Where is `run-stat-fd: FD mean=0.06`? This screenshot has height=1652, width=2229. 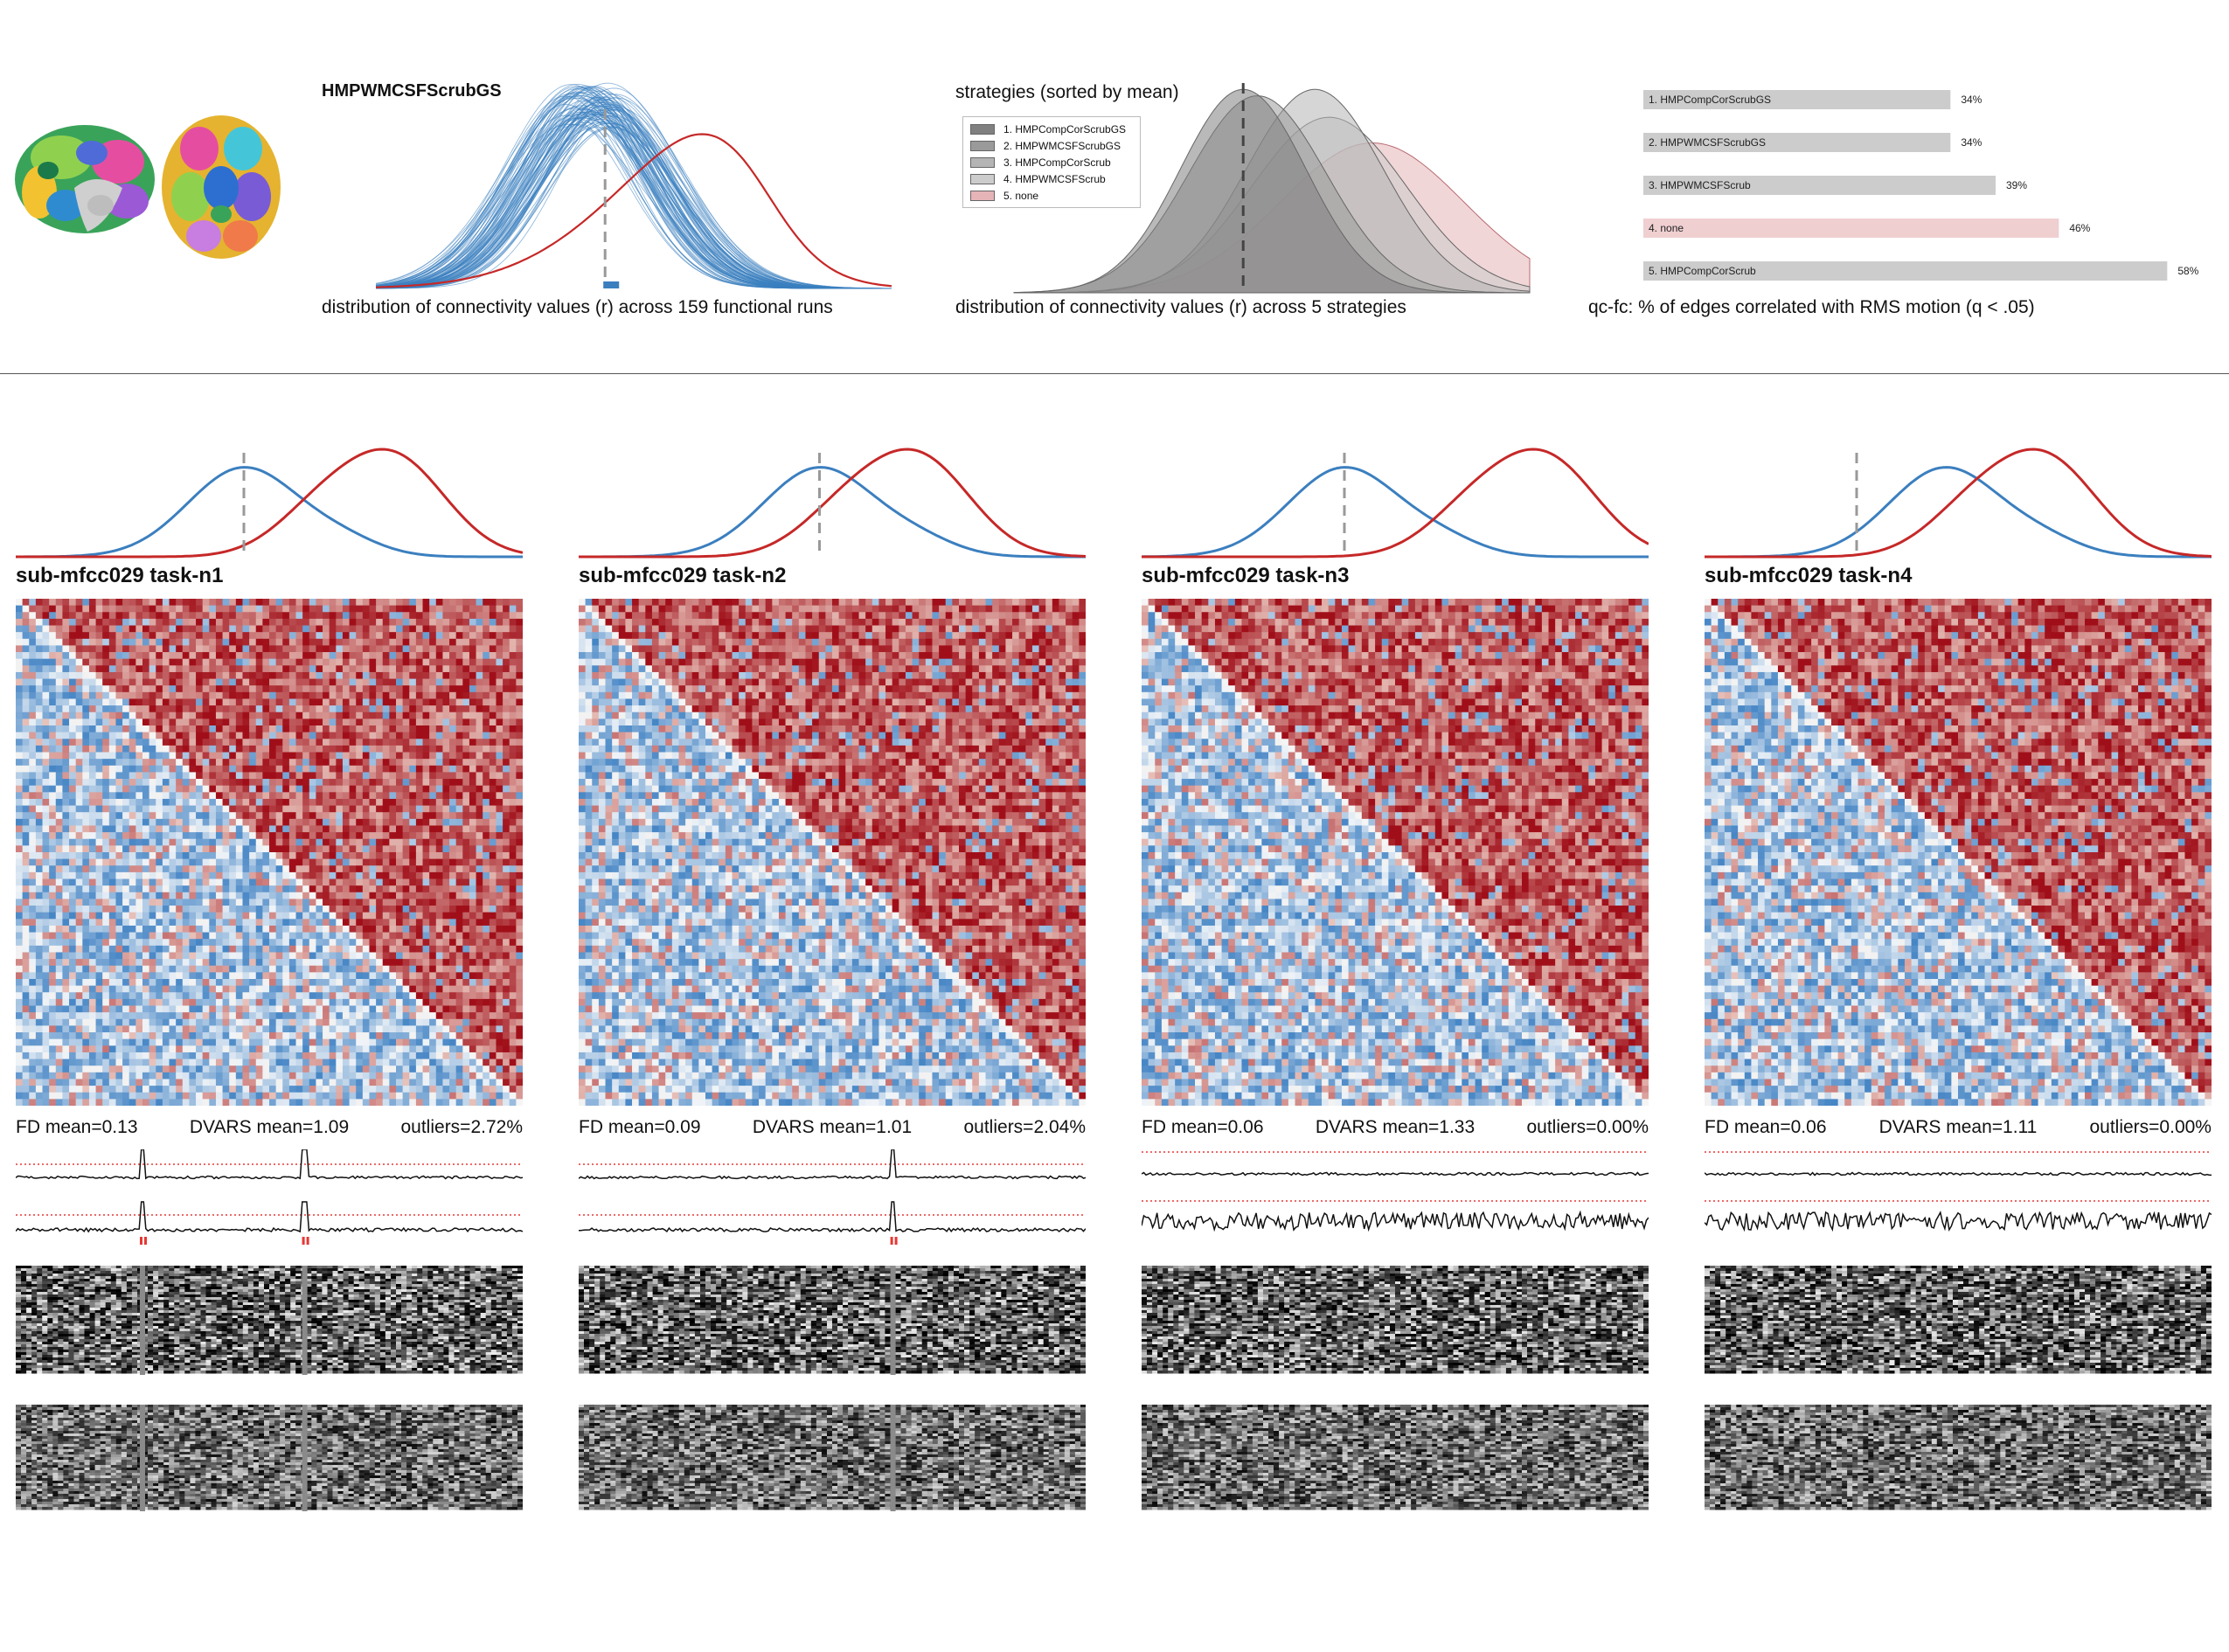 run-stat-fd: FD mean=0.06 is located at coordinates (1203, 1128).